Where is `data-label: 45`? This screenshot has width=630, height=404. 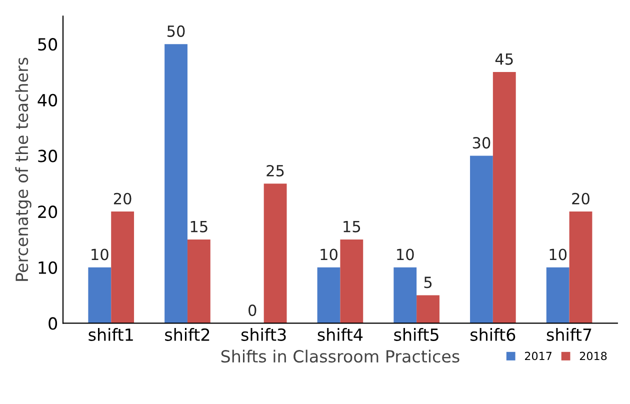 data-label: 45 is located at coordinates (504, 59).